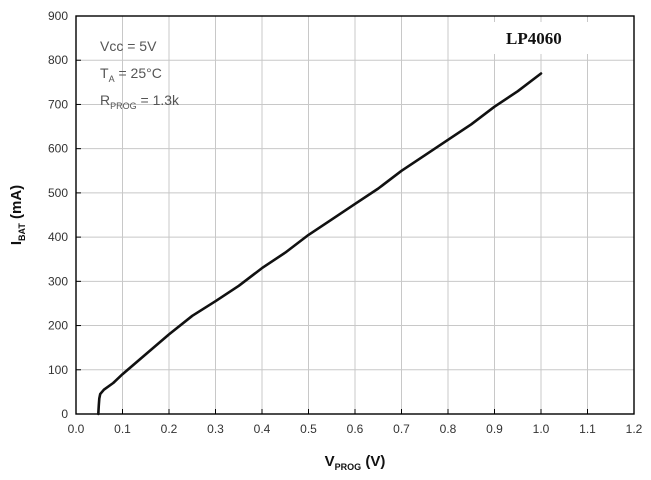 Image resolution: width=651 pixels, height=480 pixels. What do you see at coordinates (105, 100) in the screenshot?
I see `condition-main: R` at bounding box center [105, 100].